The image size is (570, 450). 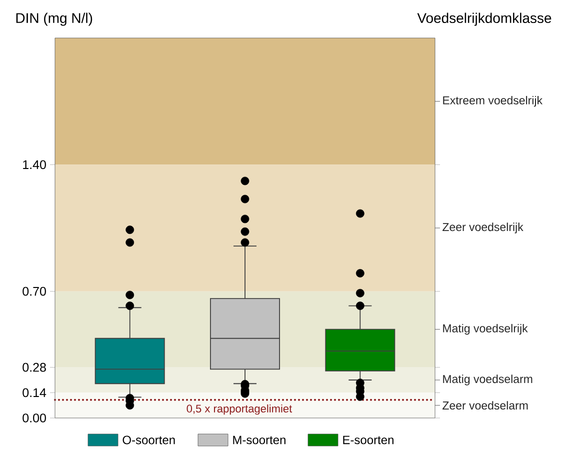 I want to click on x-tick-label: E-soorten, so click(x=368, y=440).